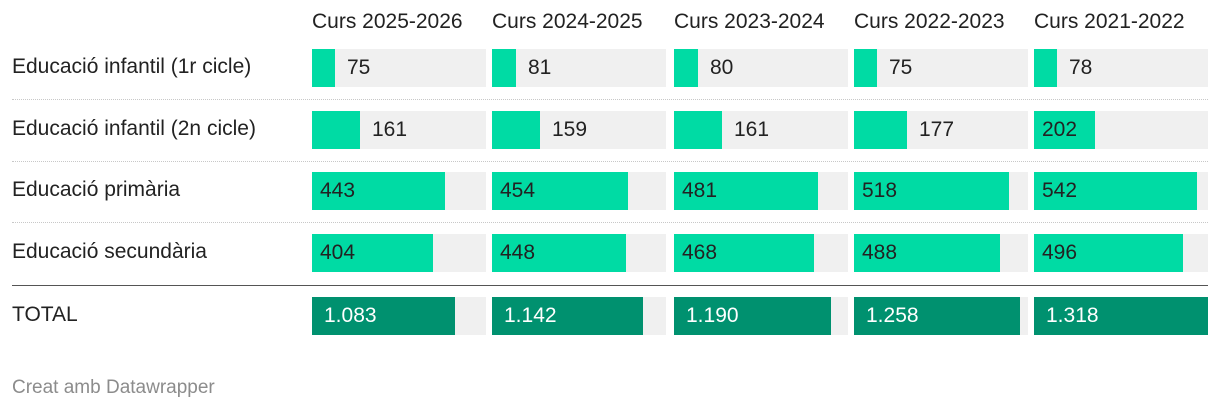  What do you see at coordinates (712, 315) in the screenshot?
I see `data-label: 1.190` at bounding box center [712, 315].